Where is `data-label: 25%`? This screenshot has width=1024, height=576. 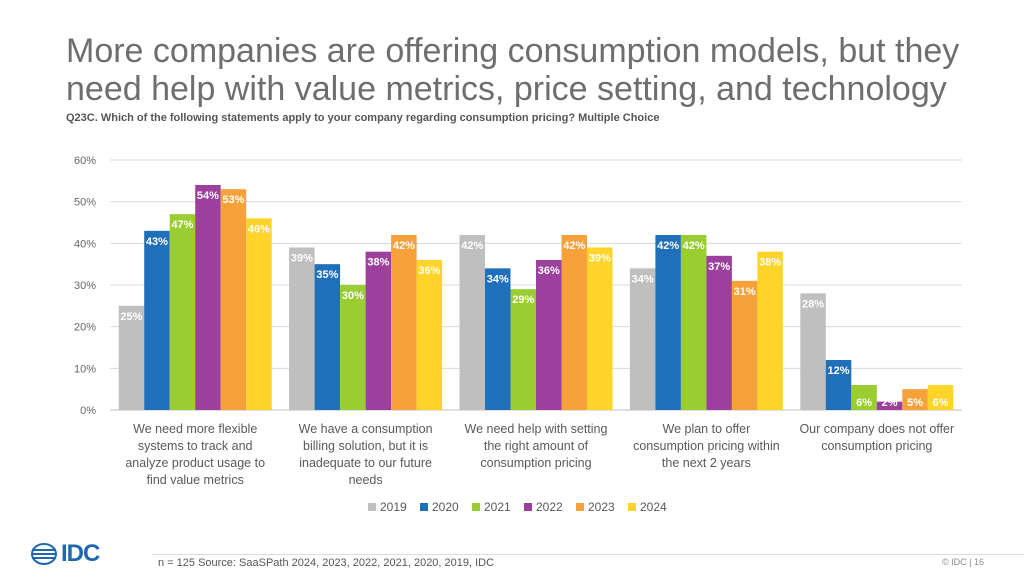
data-label: 25% is located at coordinates (131, 317).